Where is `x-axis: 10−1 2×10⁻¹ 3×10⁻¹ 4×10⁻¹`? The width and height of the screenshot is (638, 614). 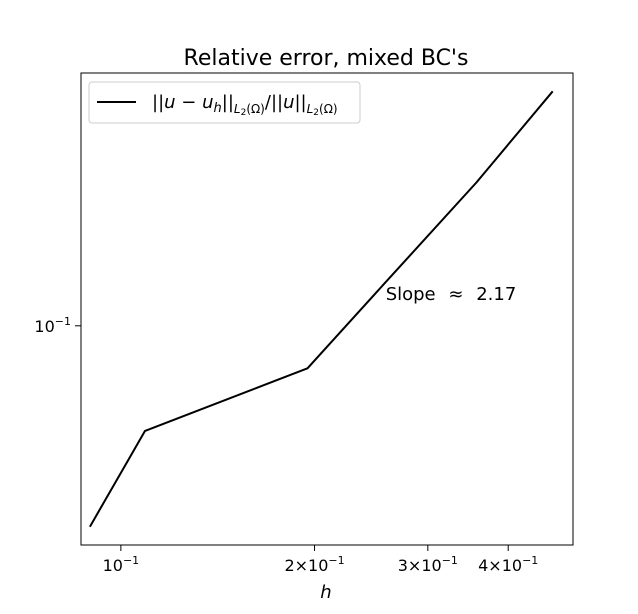 x-axis: 10−1 2×10⁻¹ 3×10⁻¹ 4×10⁻¹ is located at coordinates (320, 560).